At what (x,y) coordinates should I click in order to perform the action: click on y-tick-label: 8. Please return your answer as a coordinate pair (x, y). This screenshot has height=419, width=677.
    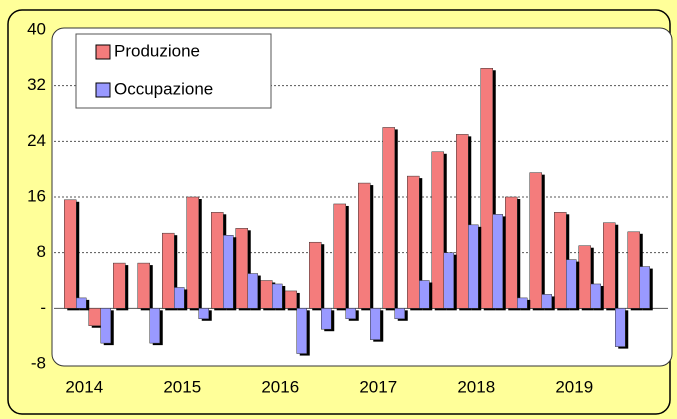
    Looking at the image, I should click on (41, 251).